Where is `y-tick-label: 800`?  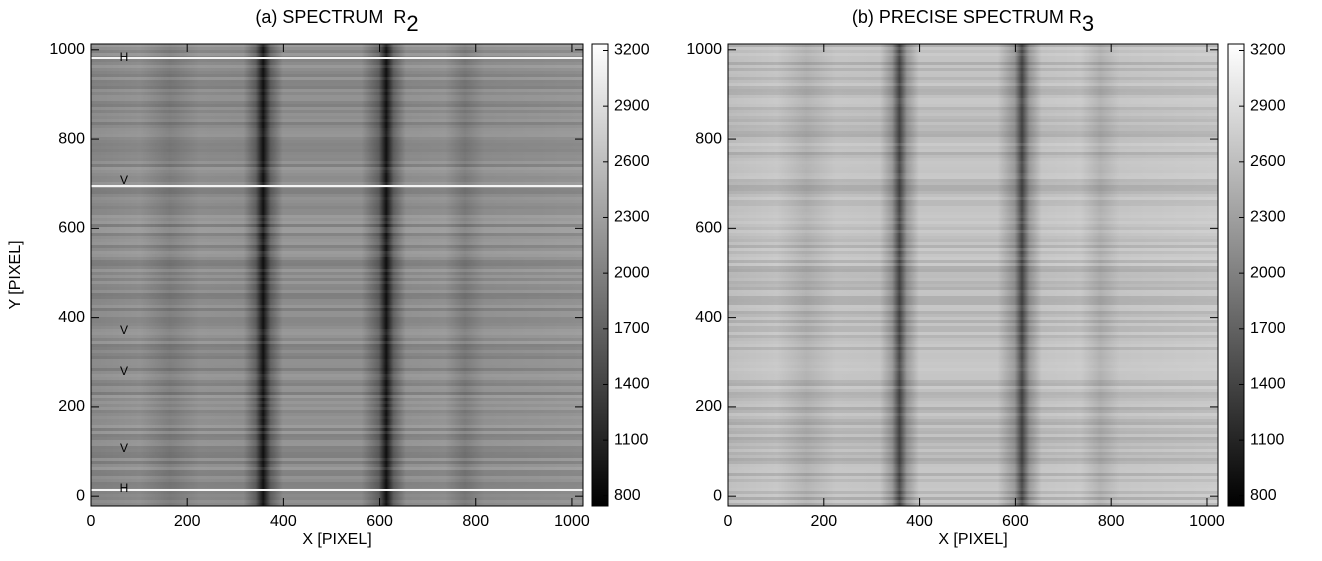 y-tick-label: 800 is located at coordinates (708, 138).